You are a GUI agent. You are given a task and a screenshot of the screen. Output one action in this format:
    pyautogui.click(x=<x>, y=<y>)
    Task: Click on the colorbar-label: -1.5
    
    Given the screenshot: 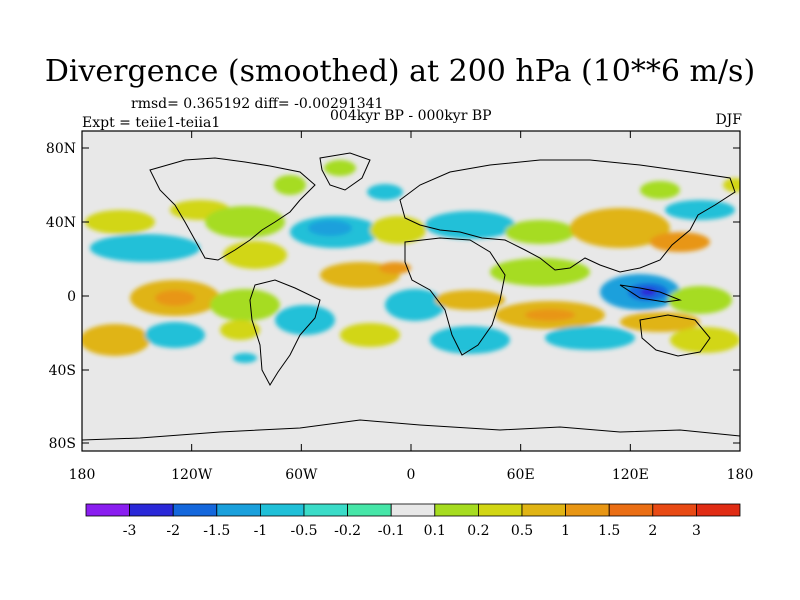 What is the action you would take?
    pyautogui.click(x=216, y=531)
    